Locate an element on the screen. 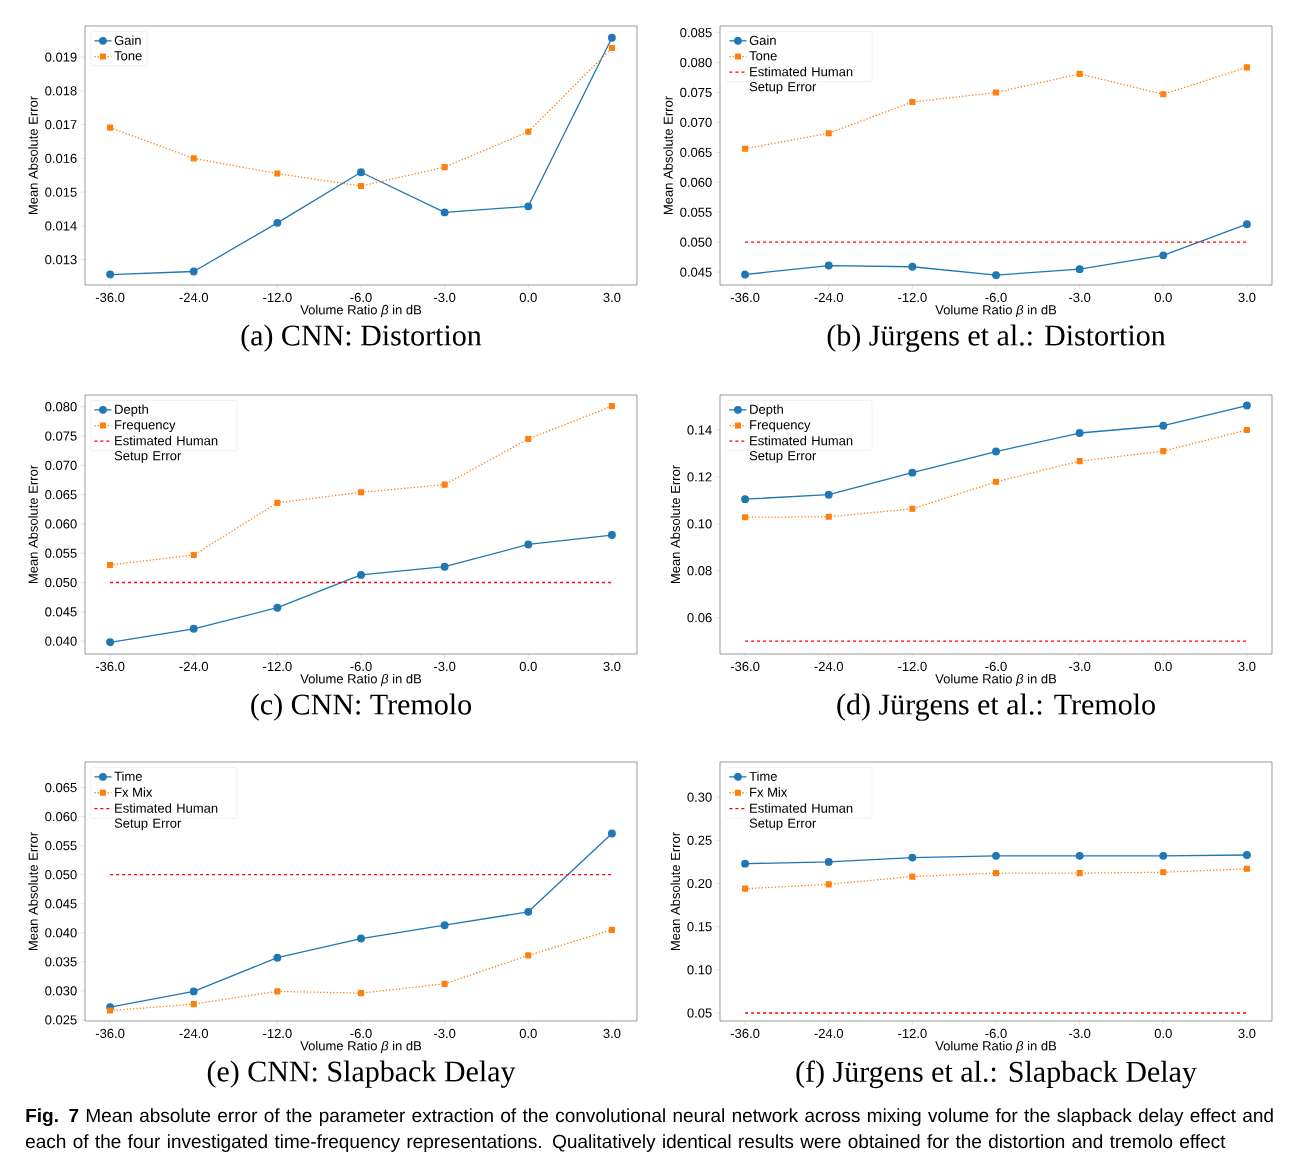  y-tick-label: 0.014 is located at coordinates (61, 226).